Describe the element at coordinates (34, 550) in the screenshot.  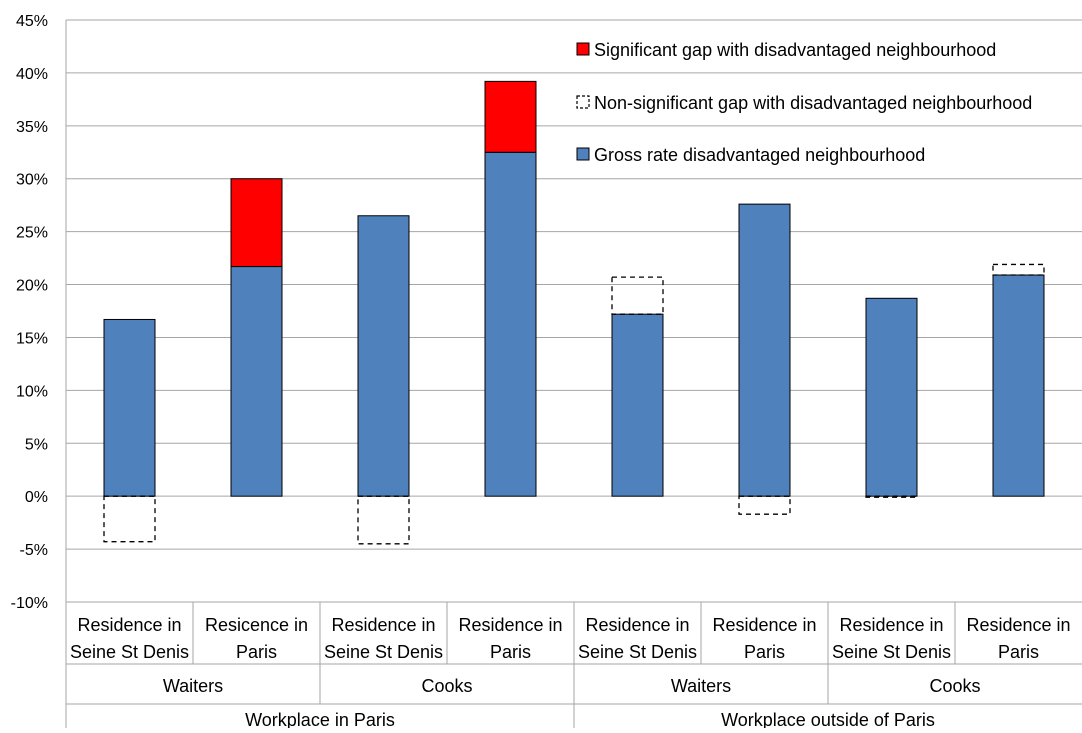
I see `y-tick-label: -5%` at that location.